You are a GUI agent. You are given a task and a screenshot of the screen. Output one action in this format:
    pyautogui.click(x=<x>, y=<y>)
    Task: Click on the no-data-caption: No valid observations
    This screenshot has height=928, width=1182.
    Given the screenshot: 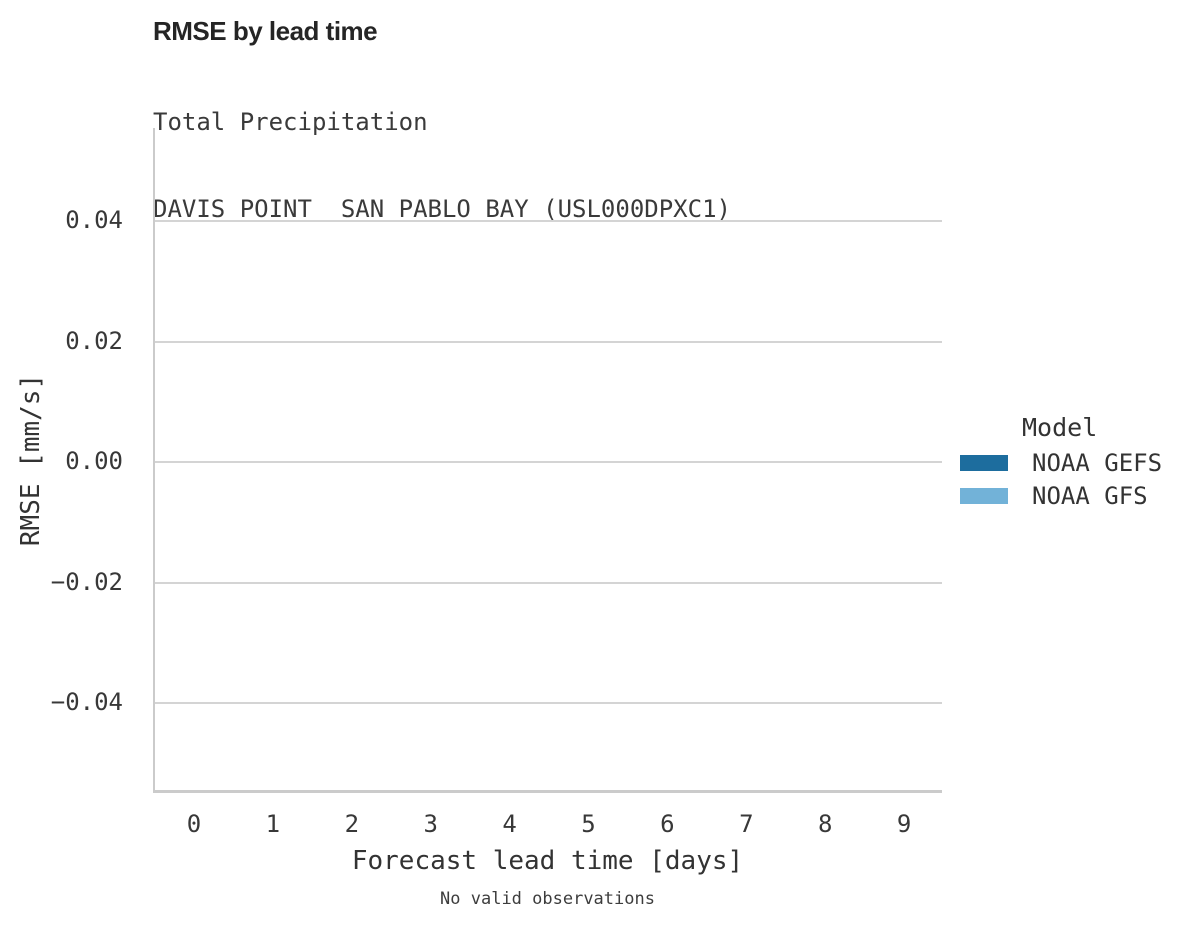 What is the action you would take?
    pyautogui.click(x=547, y=899)
    